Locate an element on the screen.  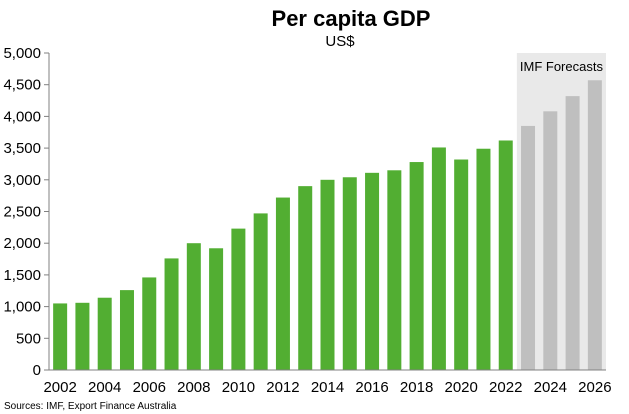
y-tick-label: 500 is located at coordinates (28, 338).